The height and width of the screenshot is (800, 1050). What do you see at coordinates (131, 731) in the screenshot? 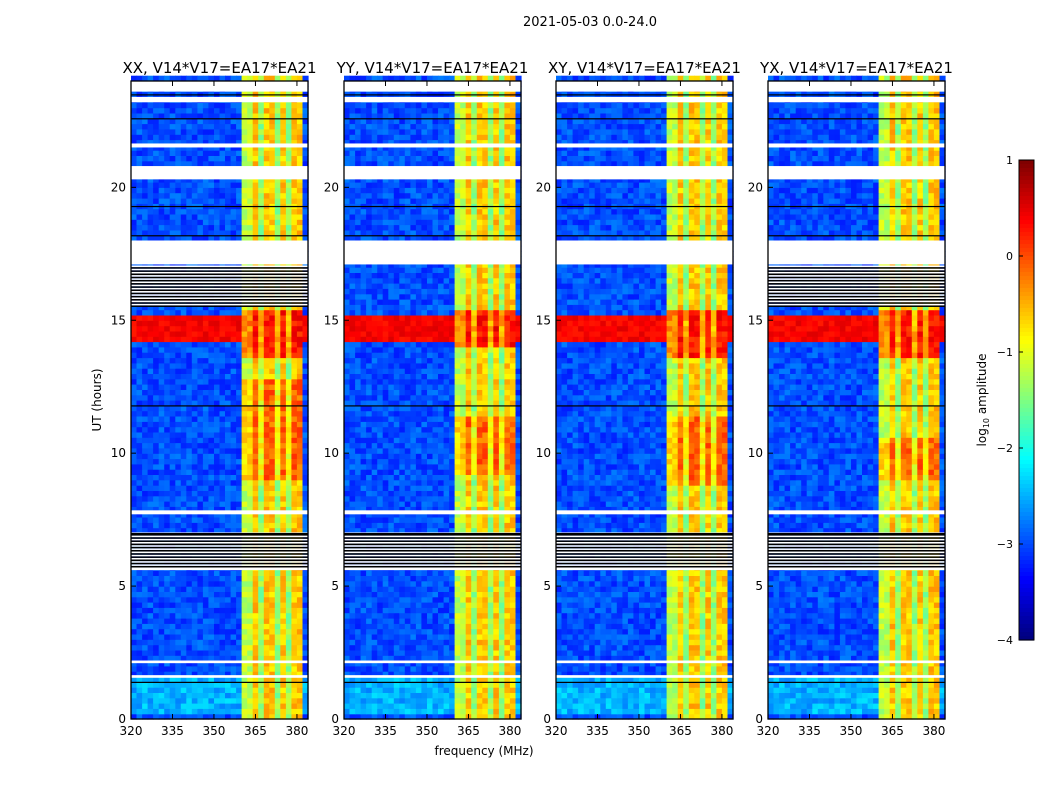
I see `x-tick-label: 320` at bounding box center [131, 731].